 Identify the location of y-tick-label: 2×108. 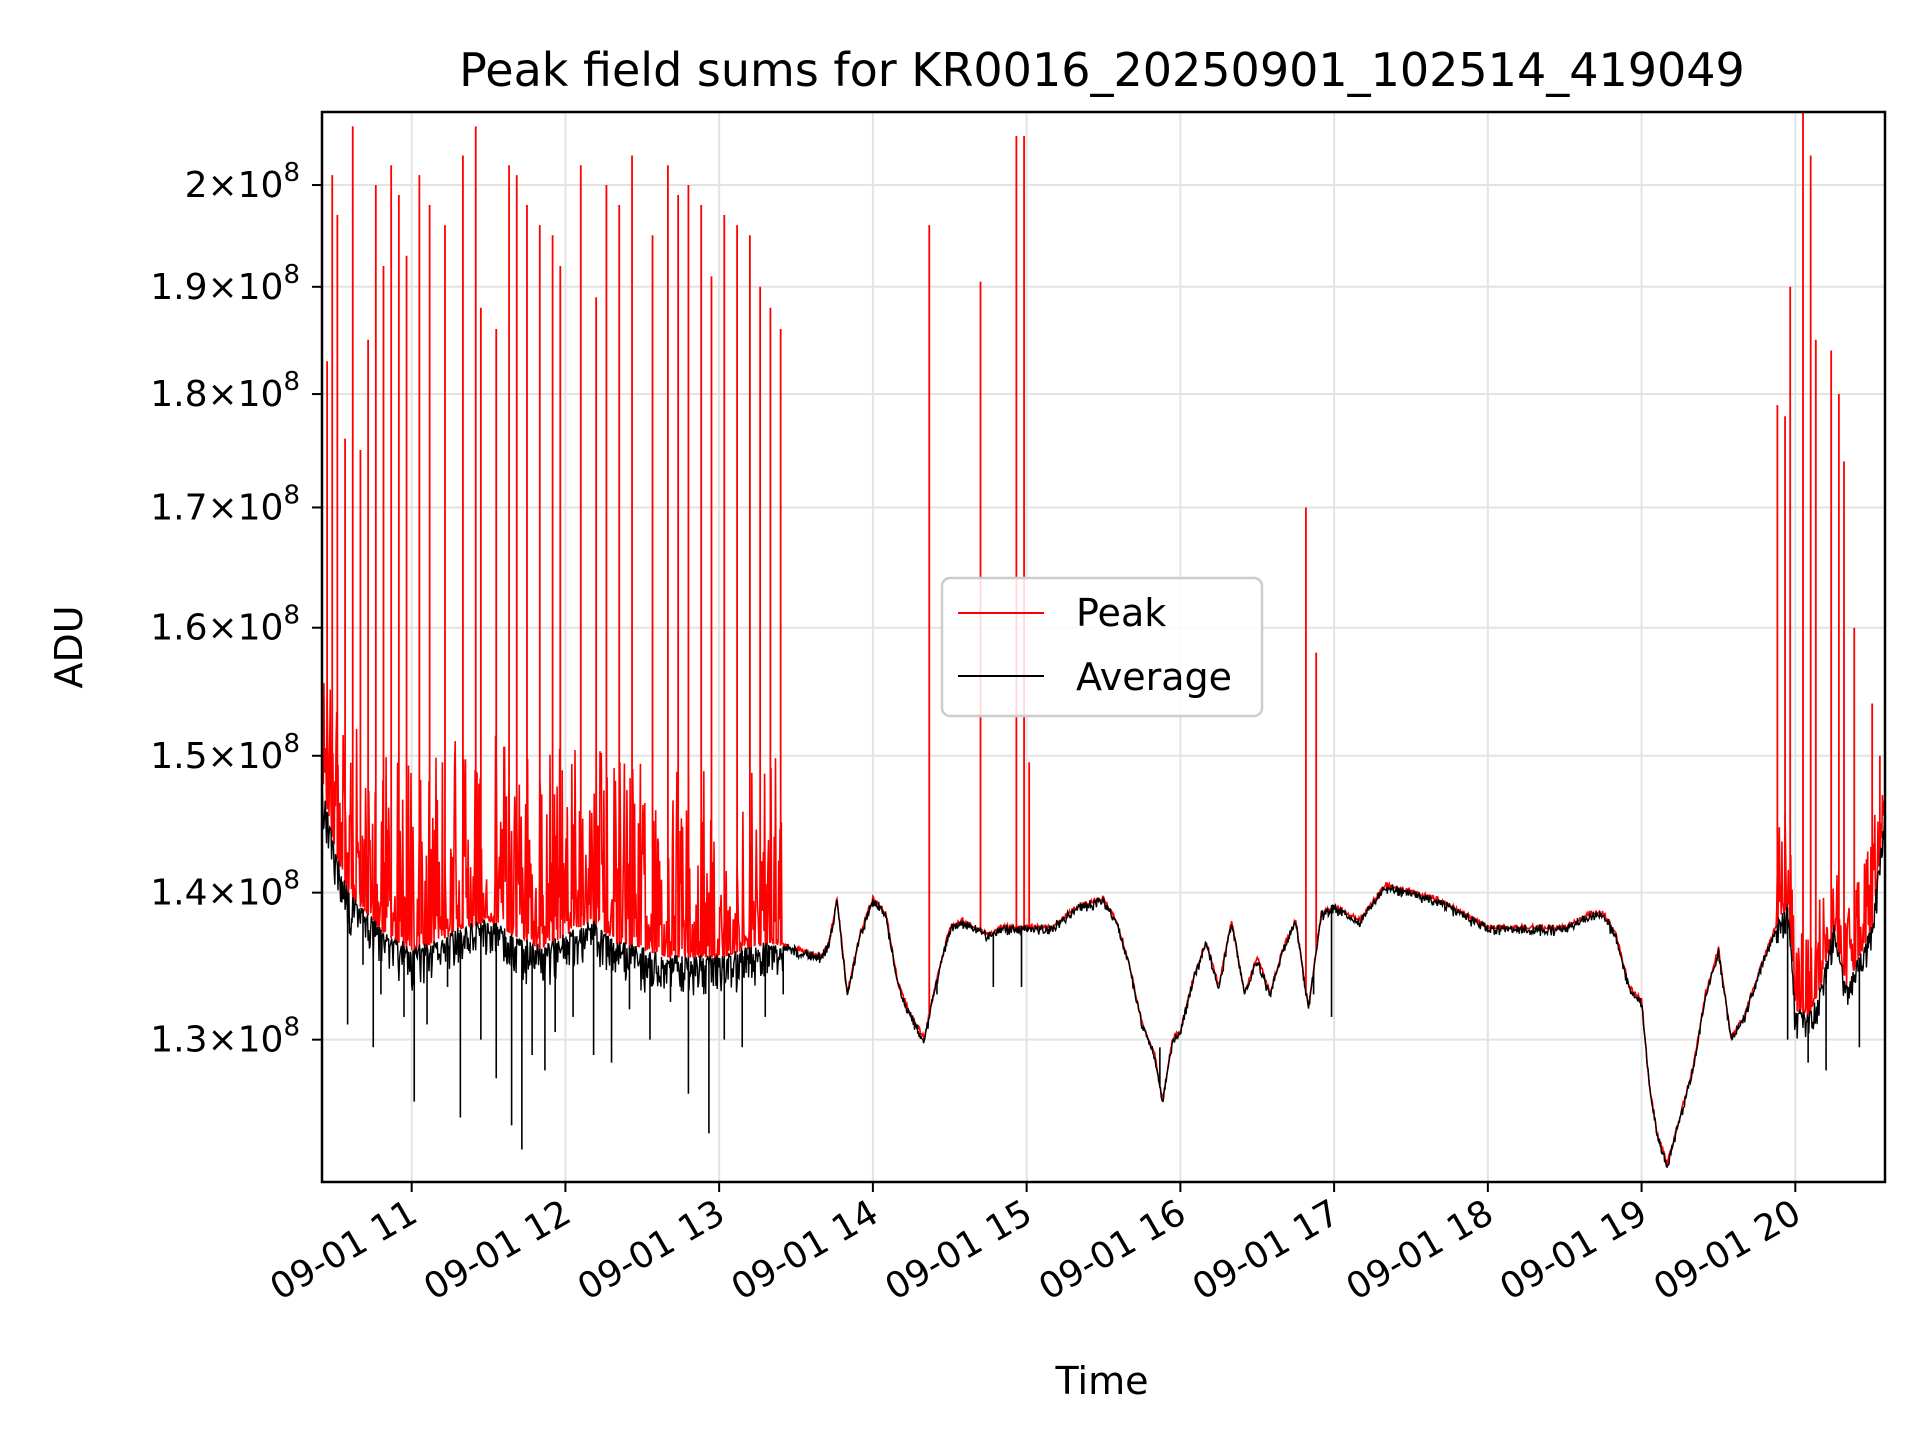
(242, 182).